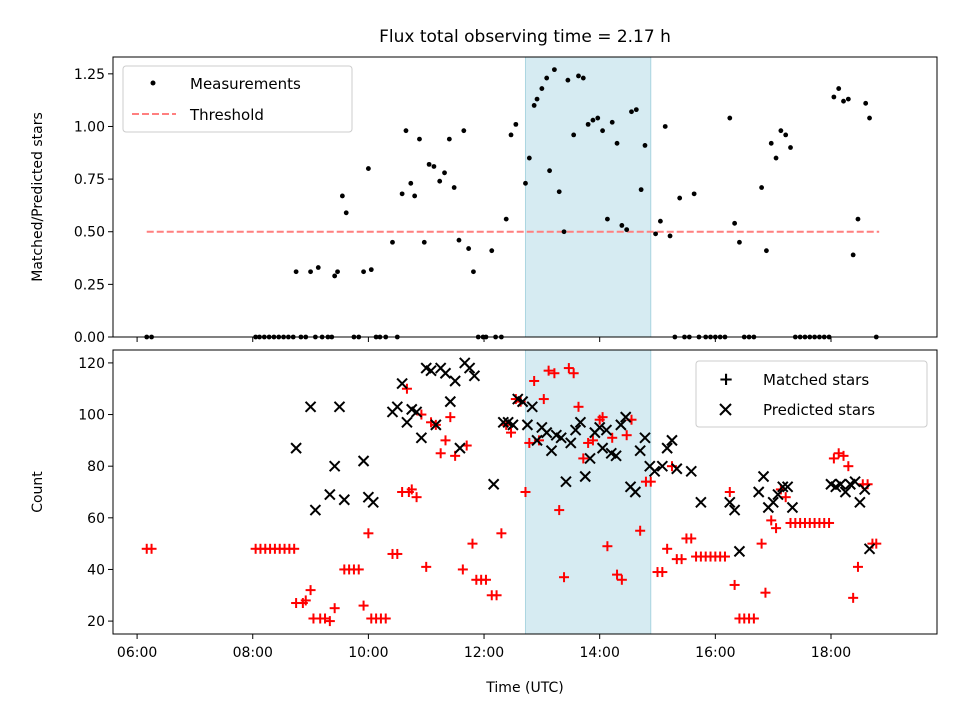 This screenshot has height=720, width=960. What do you see at coordinates (253, 653) in the screenshot?
I see `x-tick-label: 08:00` at bounding box center [253, 653].